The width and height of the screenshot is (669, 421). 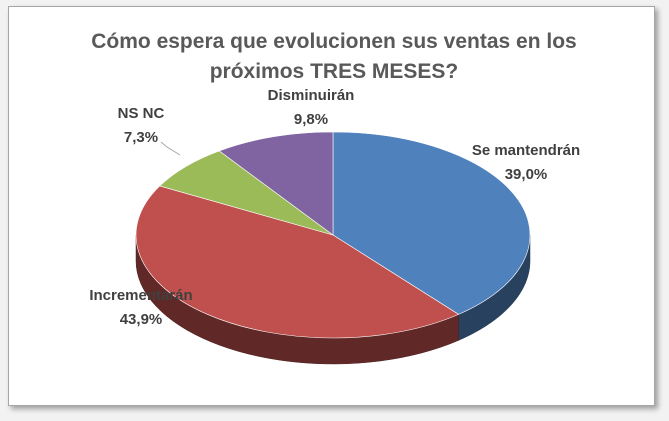 I want to click on slice-label: Incrementarán, so click(x=140, y=295).